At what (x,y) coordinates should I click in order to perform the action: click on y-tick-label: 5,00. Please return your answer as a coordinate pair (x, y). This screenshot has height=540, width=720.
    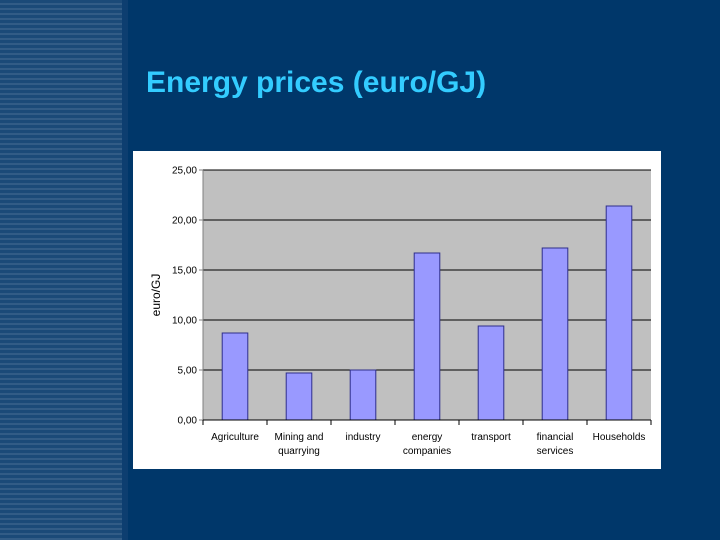
    Looking at the image, I should click on (188, 371).